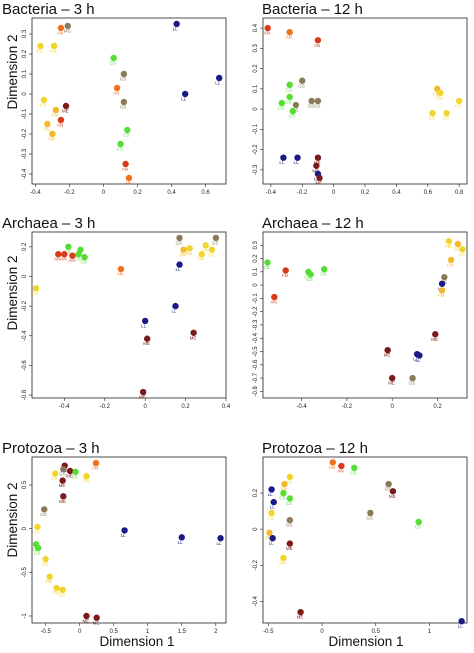 This screenshot has width=474, height=653. I want to click on y-tick-label: 0.4, so click(256, 27).